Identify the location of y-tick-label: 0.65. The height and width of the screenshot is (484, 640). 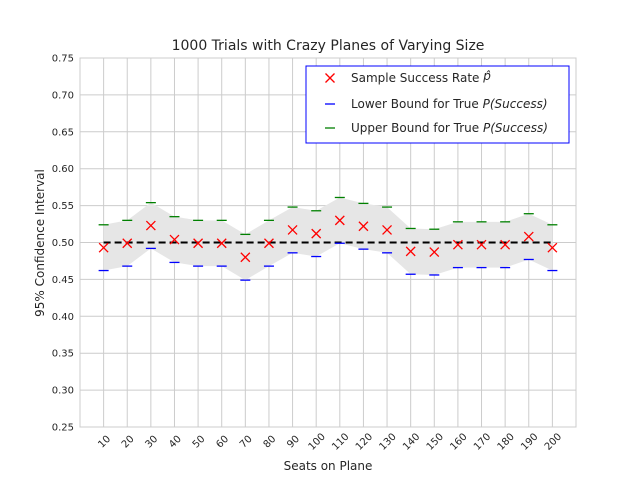
(63, 132).